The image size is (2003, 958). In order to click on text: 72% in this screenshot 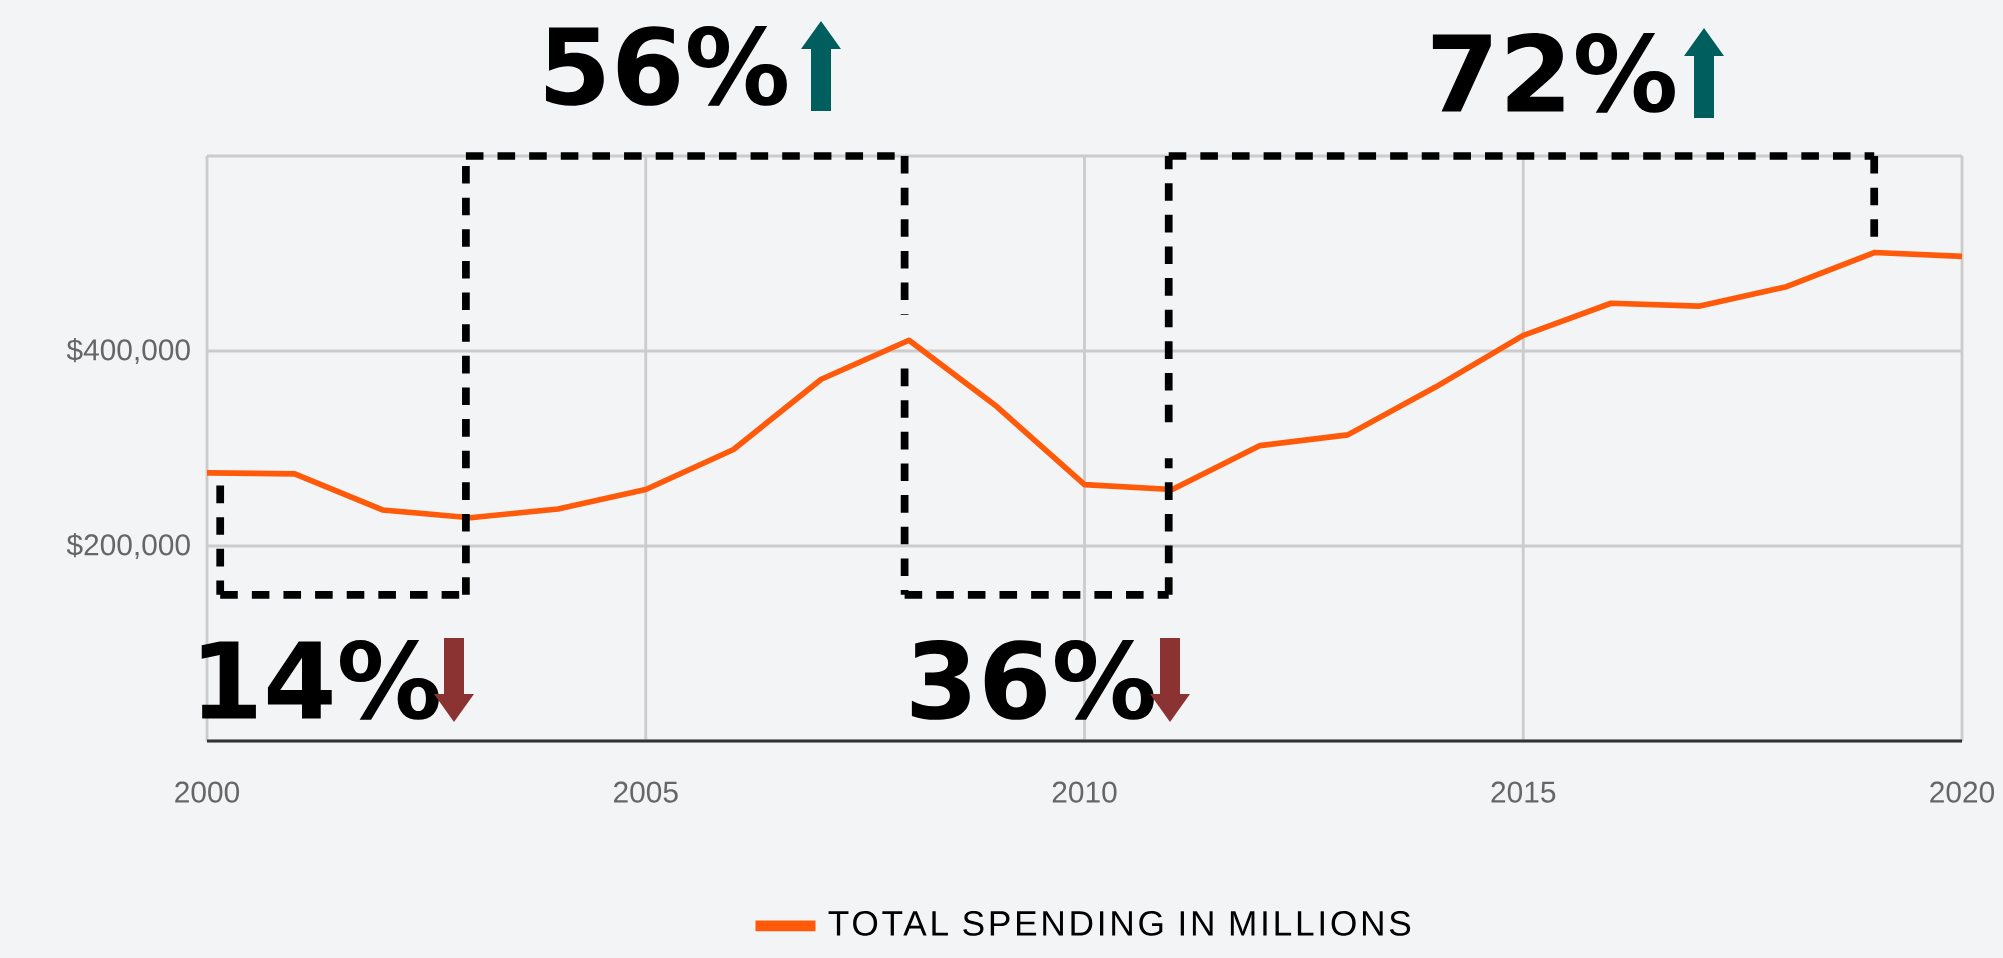, I will do `click(1553, 73)`.